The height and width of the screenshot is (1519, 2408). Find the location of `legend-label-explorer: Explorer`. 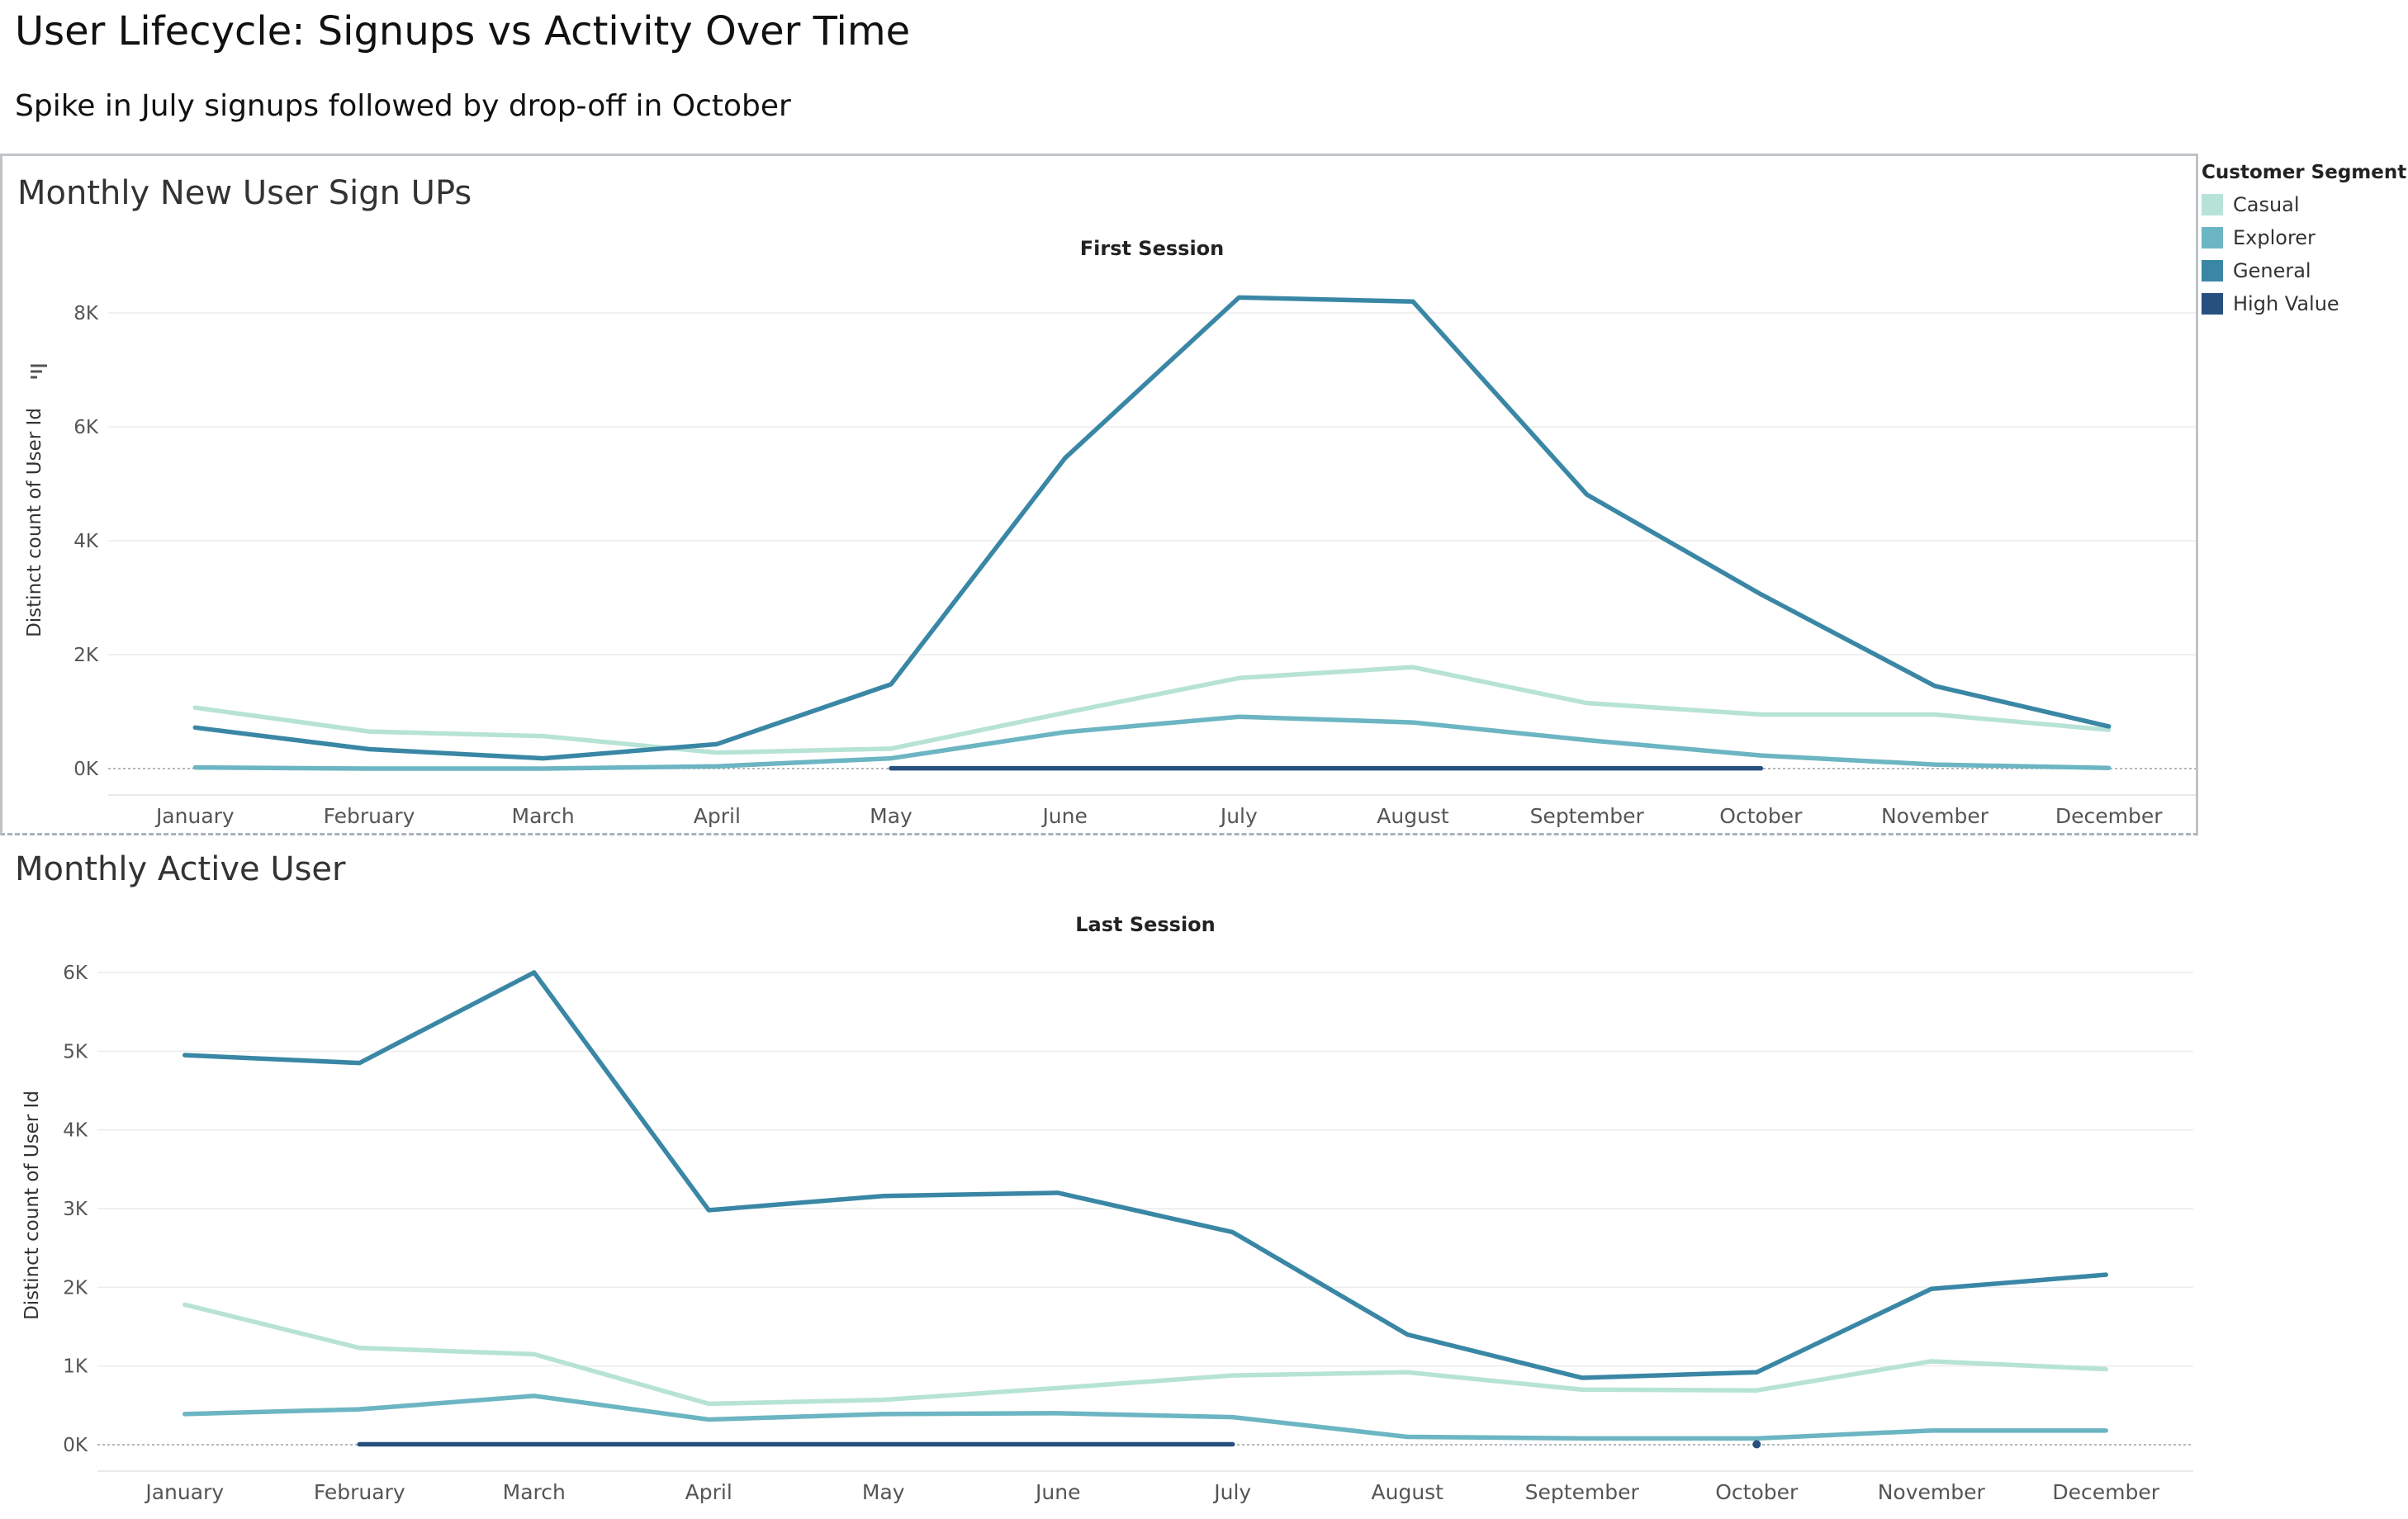

legend-label-explorer: Explorer is located at coordinates (2274, 238).